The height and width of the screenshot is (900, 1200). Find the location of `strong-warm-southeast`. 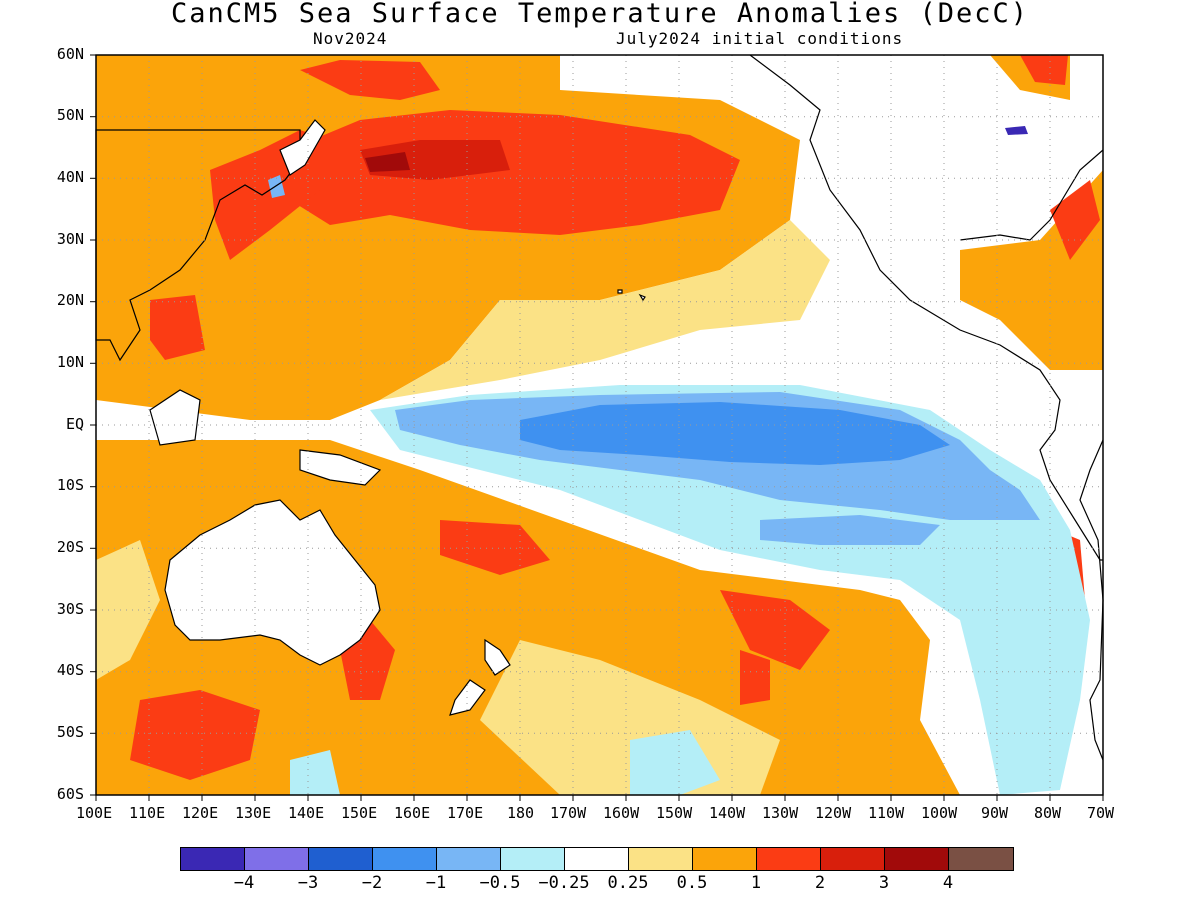

strong-warm-southeast is located at coordinates (775, 630).